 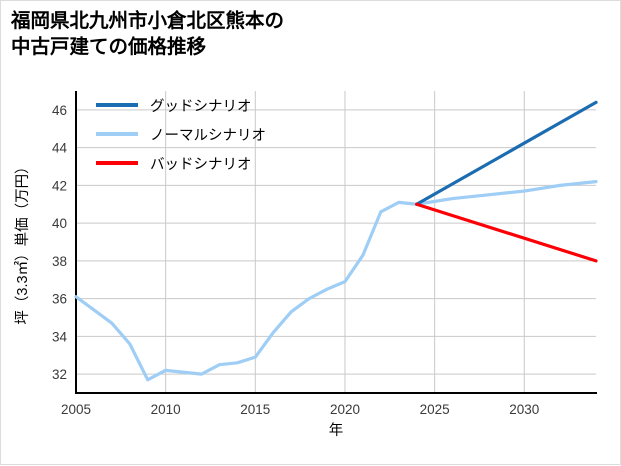 I want to click on x-tick-label: 2015, so click(x=255, y=409).